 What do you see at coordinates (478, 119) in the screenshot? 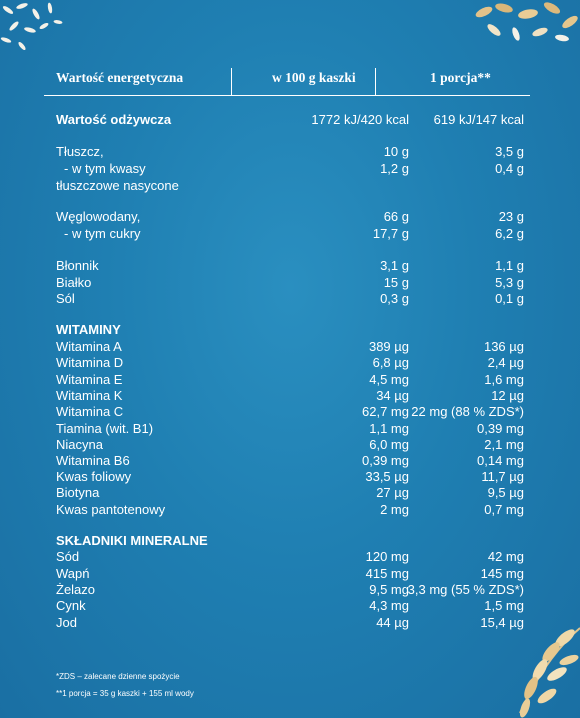
I see `value-per-portion: 619 kJ/147 kcal` at bounding box center [478, 119].